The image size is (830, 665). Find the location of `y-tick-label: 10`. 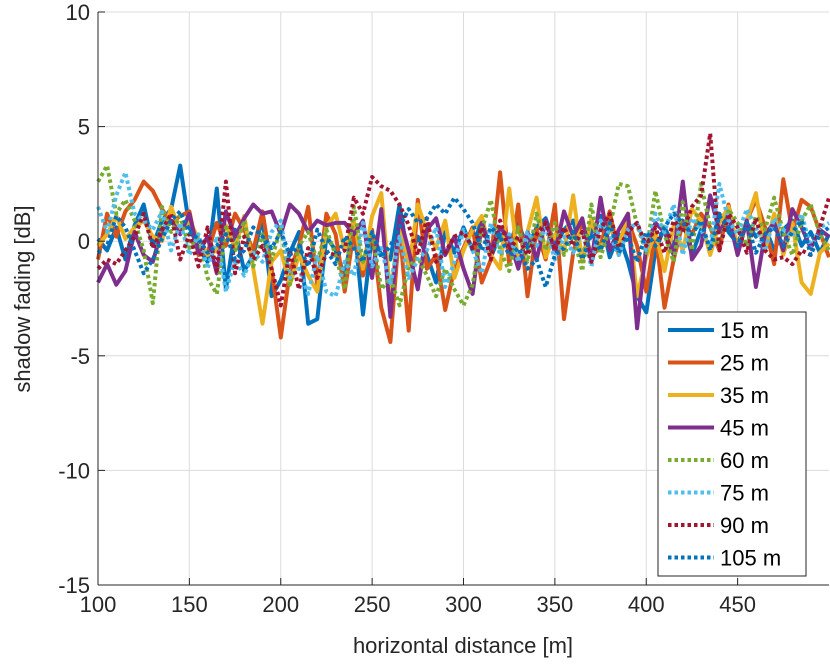

y-tick-label: 10 is located at coordinates (78, 12).